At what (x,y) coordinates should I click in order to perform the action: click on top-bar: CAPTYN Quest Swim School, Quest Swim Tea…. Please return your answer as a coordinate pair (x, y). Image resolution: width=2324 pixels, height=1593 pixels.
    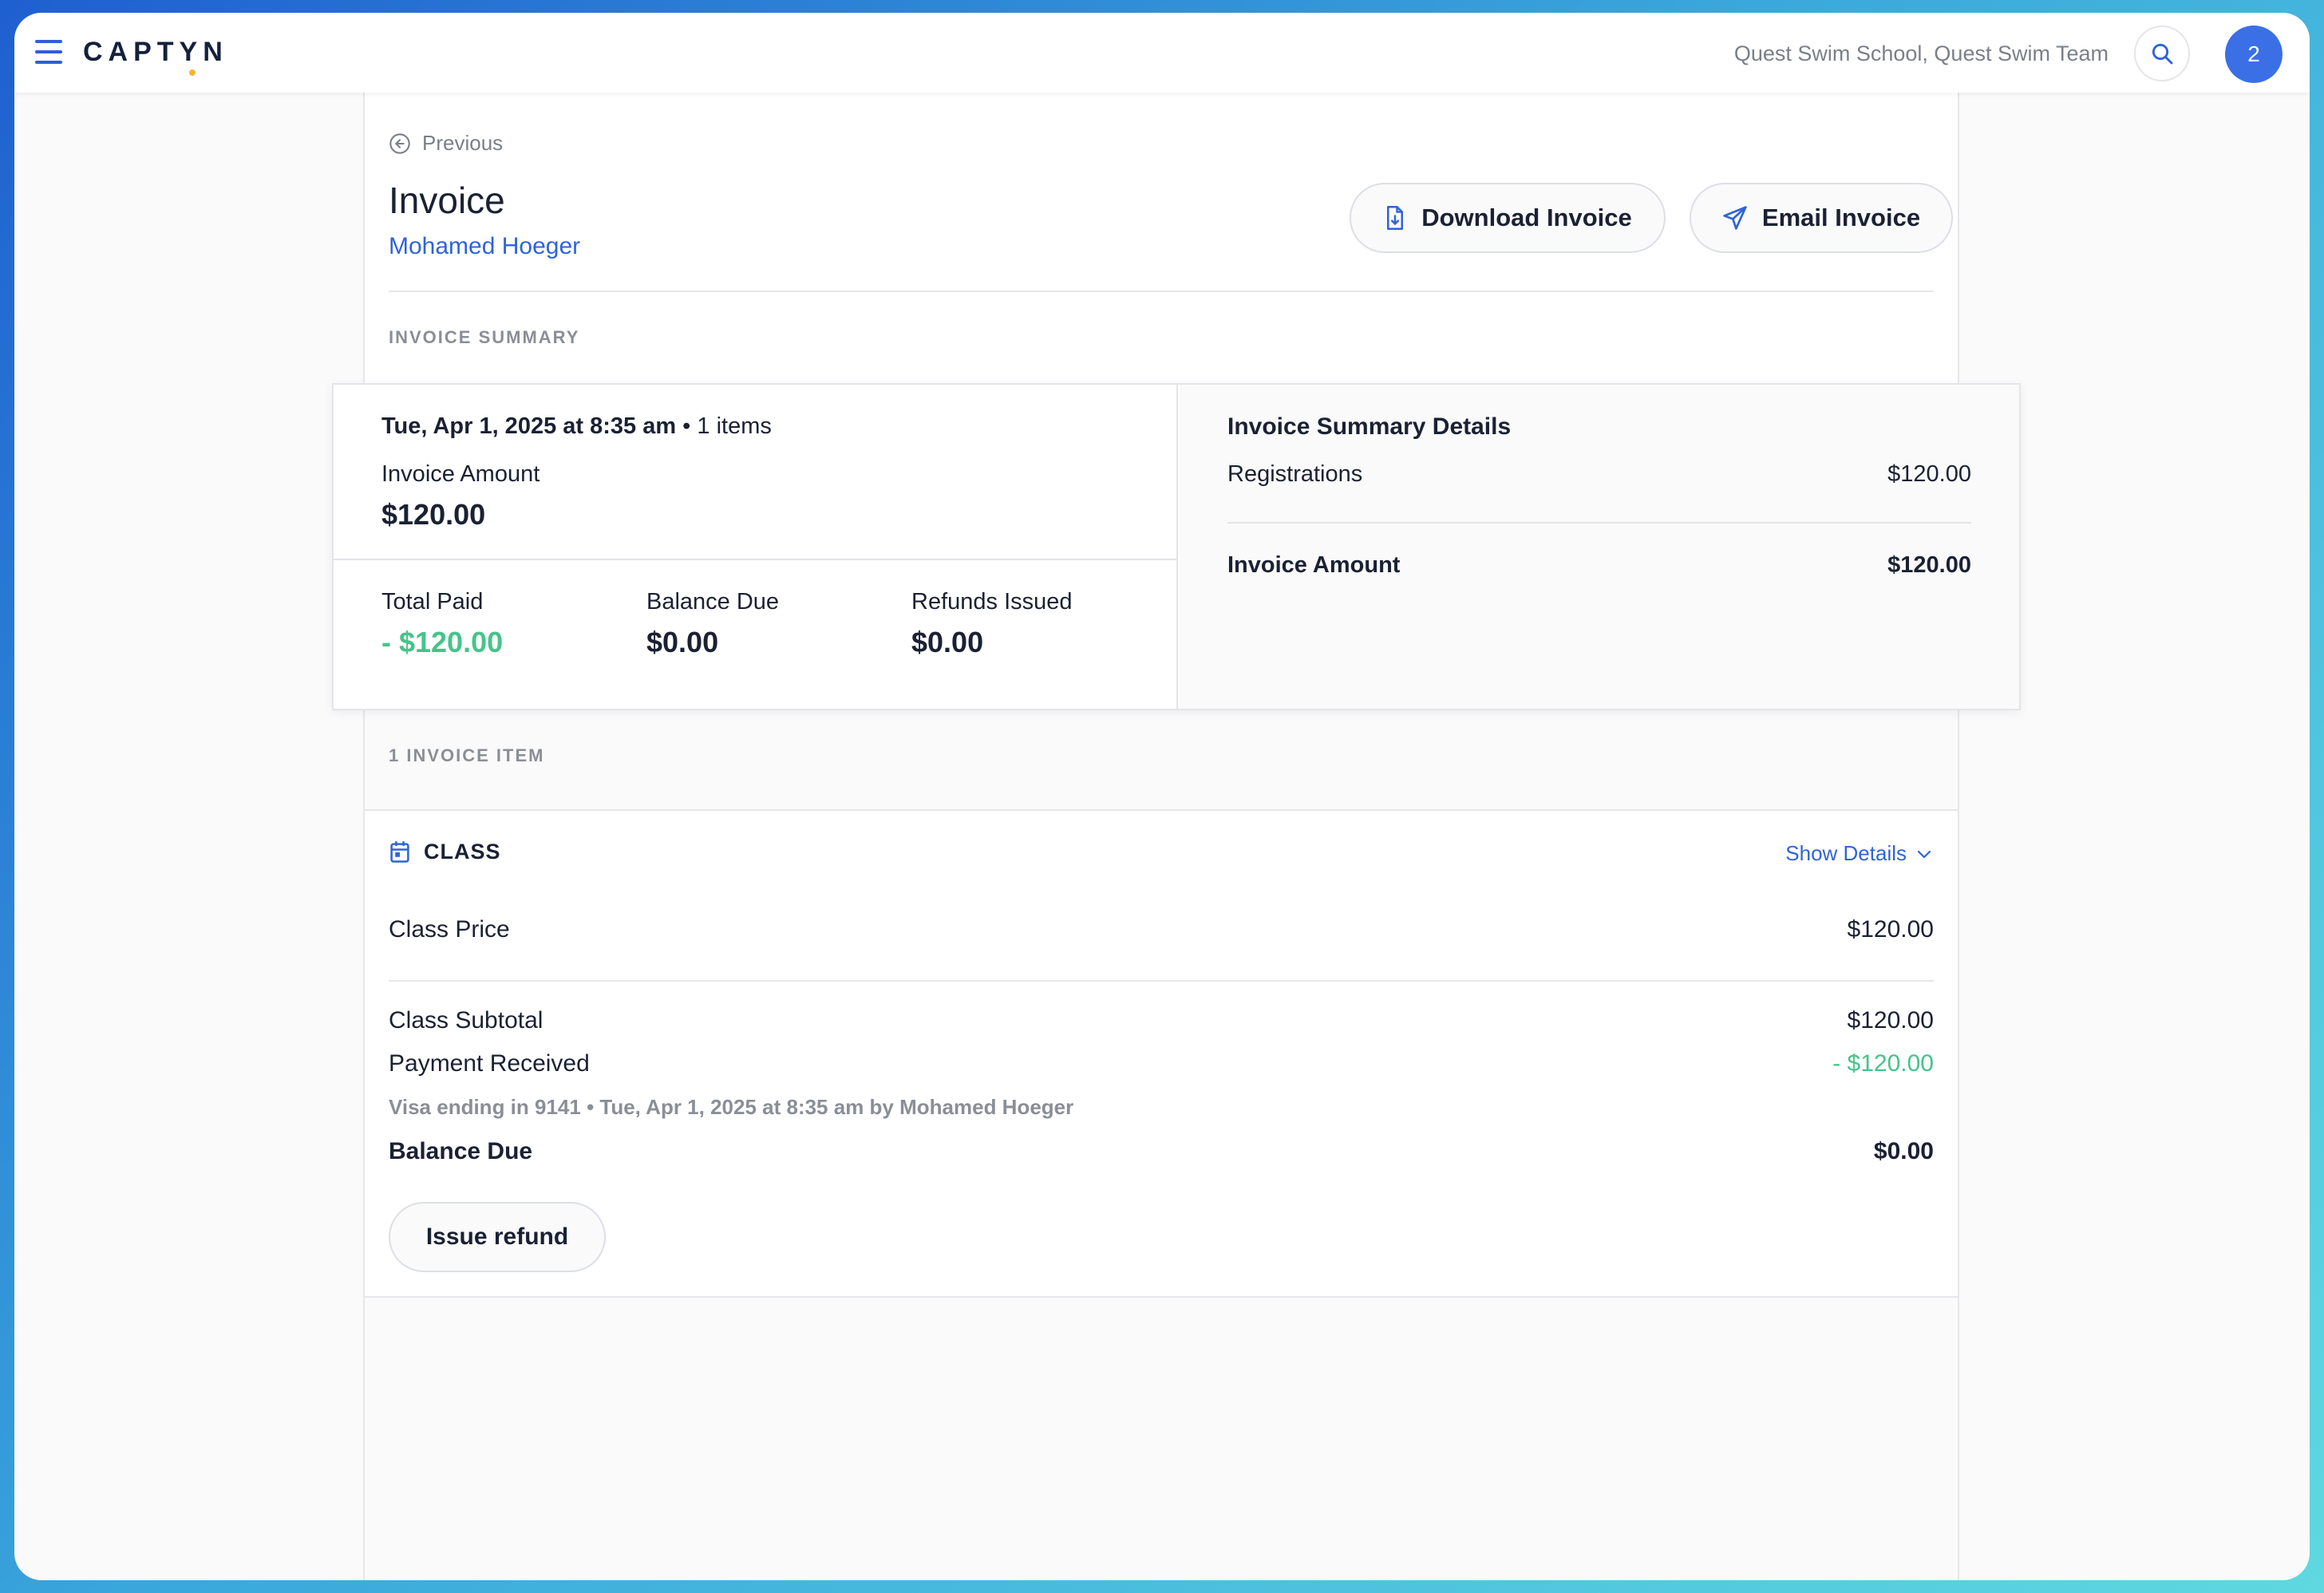
    Looking at the image, I should click on (1162, 53).